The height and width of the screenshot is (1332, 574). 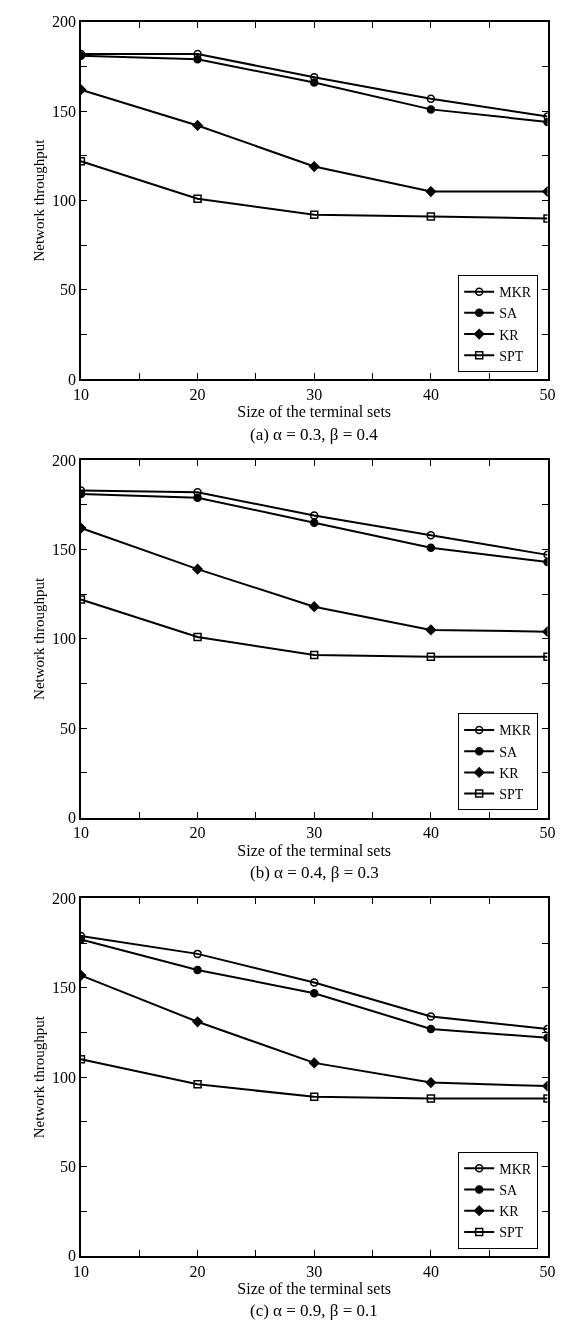 What do you see at coordinates (314, 1310) in the screenshot?
I see `text: (c) α = 0.9, β = 0.1` at bounding box center [314, 1310].